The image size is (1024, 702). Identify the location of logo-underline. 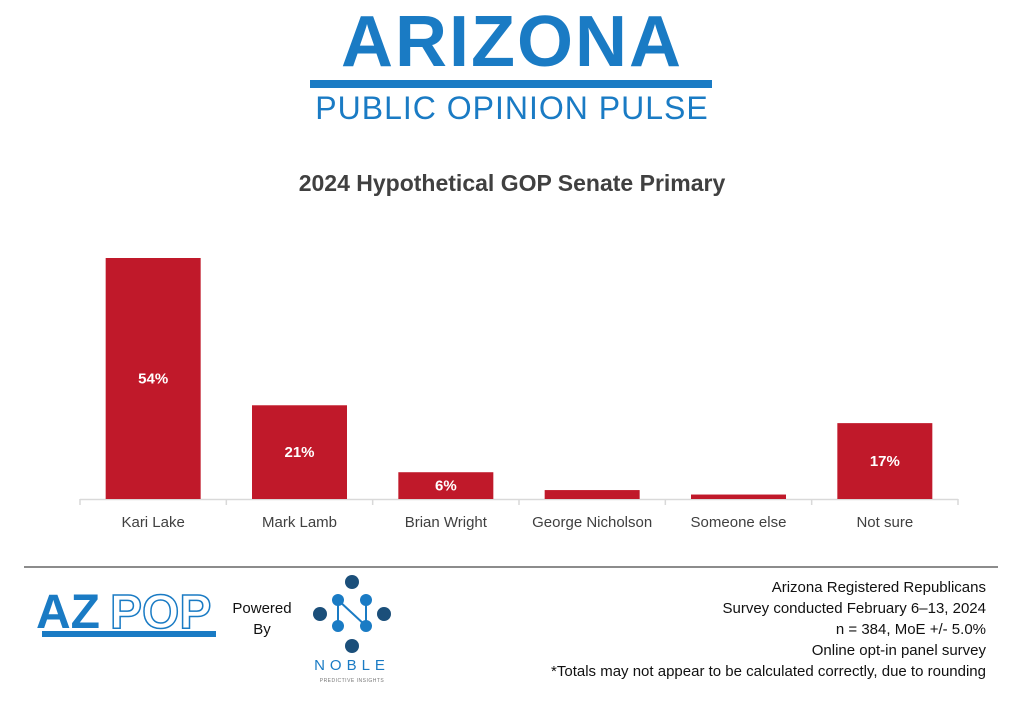
(511, 84).